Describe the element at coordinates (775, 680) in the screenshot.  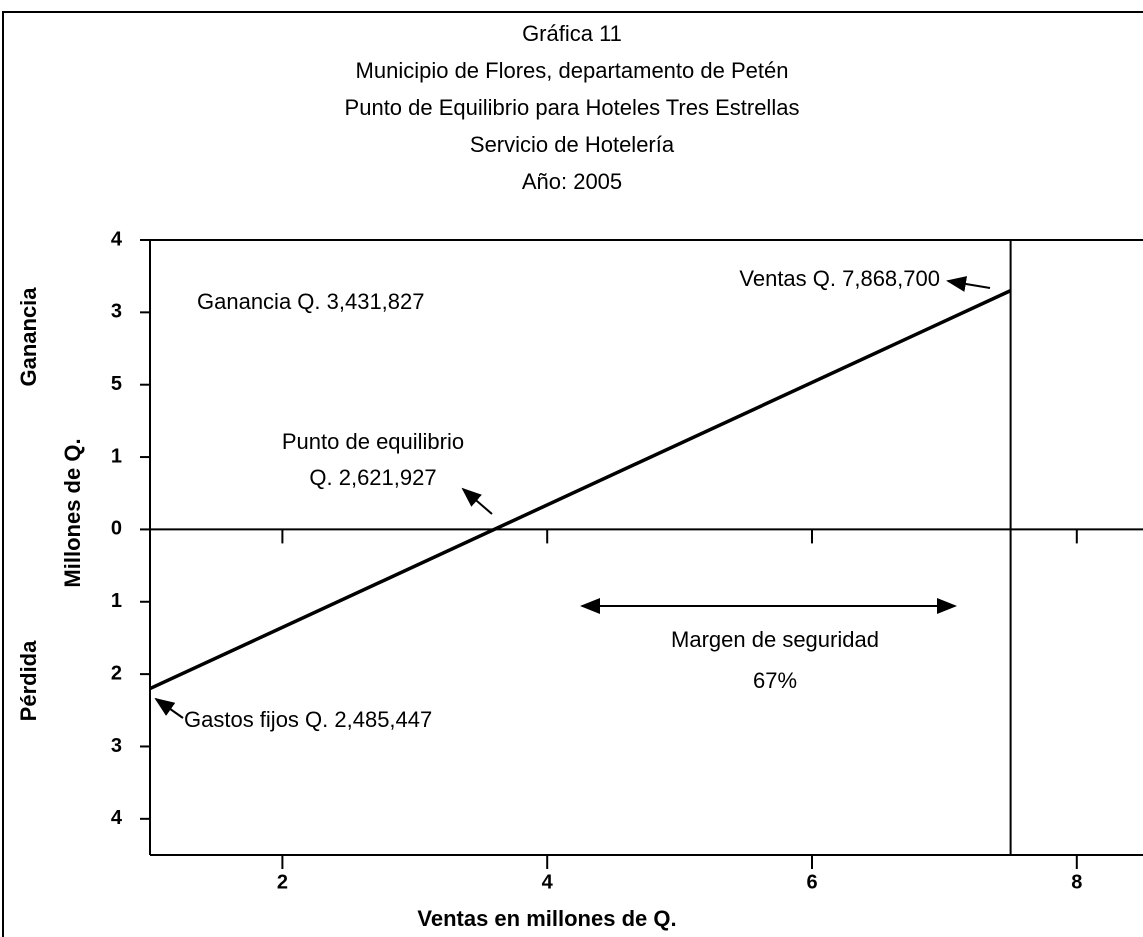
I see `annotation: 67%` at that location.